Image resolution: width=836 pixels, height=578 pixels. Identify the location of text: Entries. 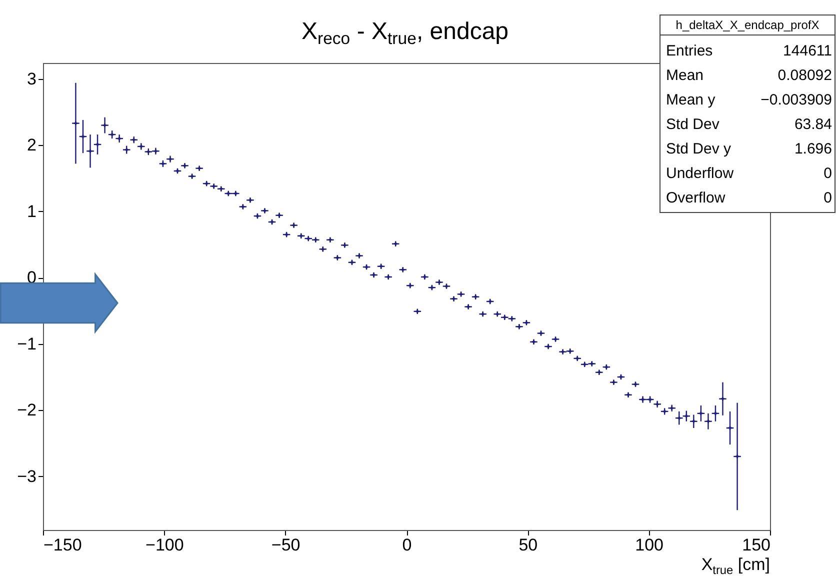
(689, 51).